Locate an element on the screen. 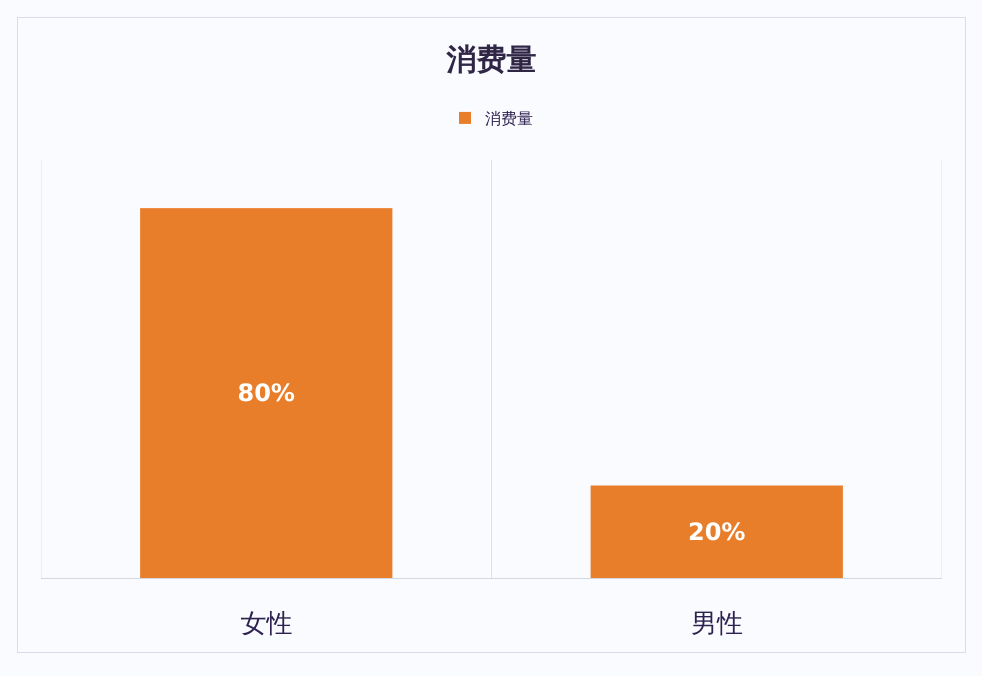 The image size is (982, 676). chart-title: 消费量 is located at coordinates (491, 60).